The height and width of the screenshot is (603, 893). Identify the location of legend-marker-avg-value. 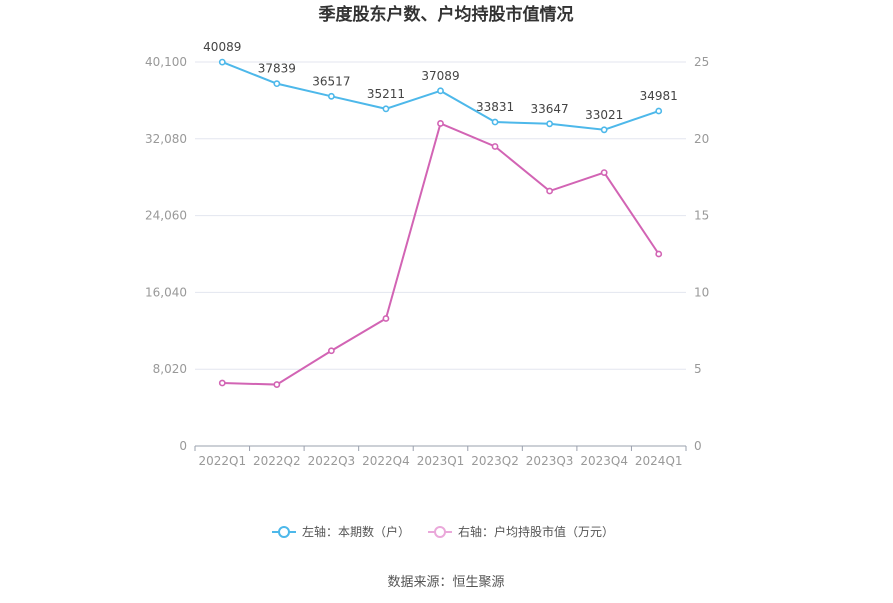
(440, 532).